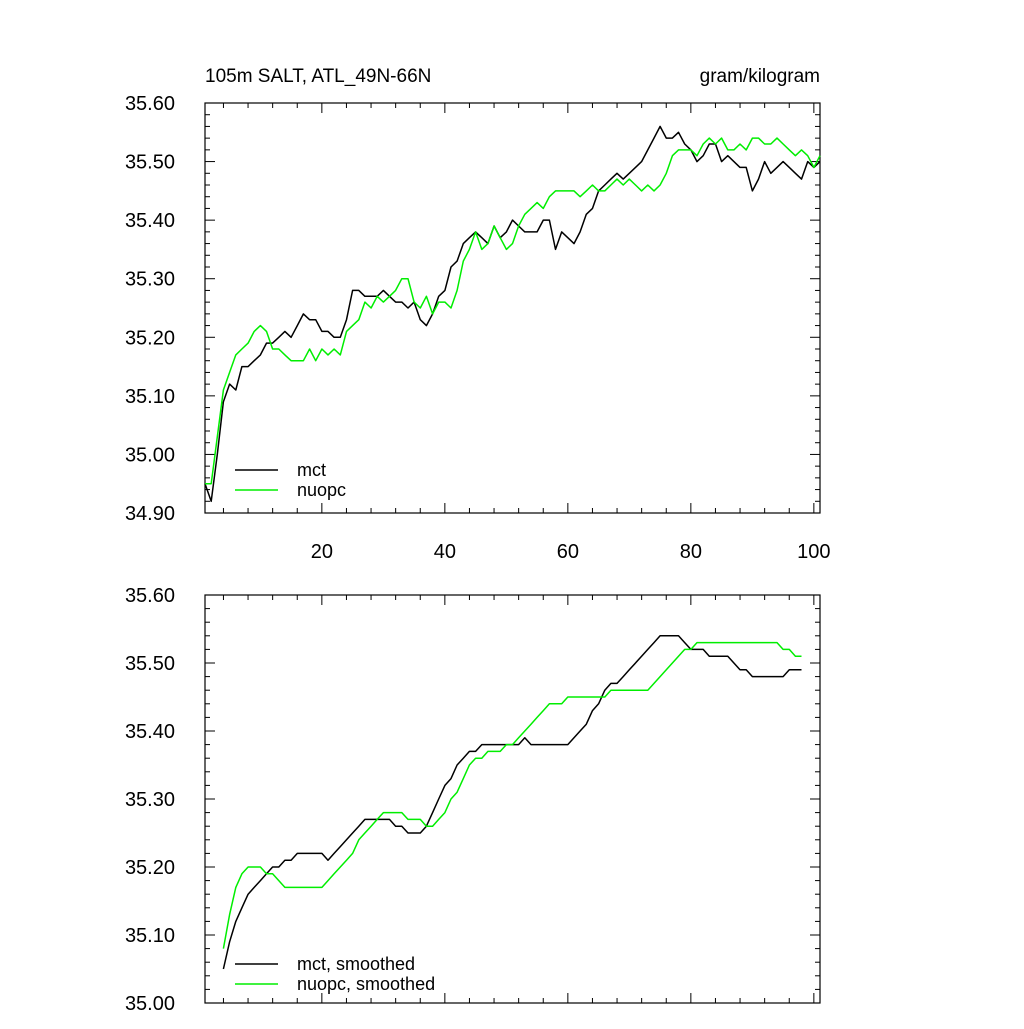 Image resolution: width=1024 pixels, height=1029 pixels. Describe the element at coordinates (813, 552) in the screenshot. I see `x-tick-label: 100` at that location.